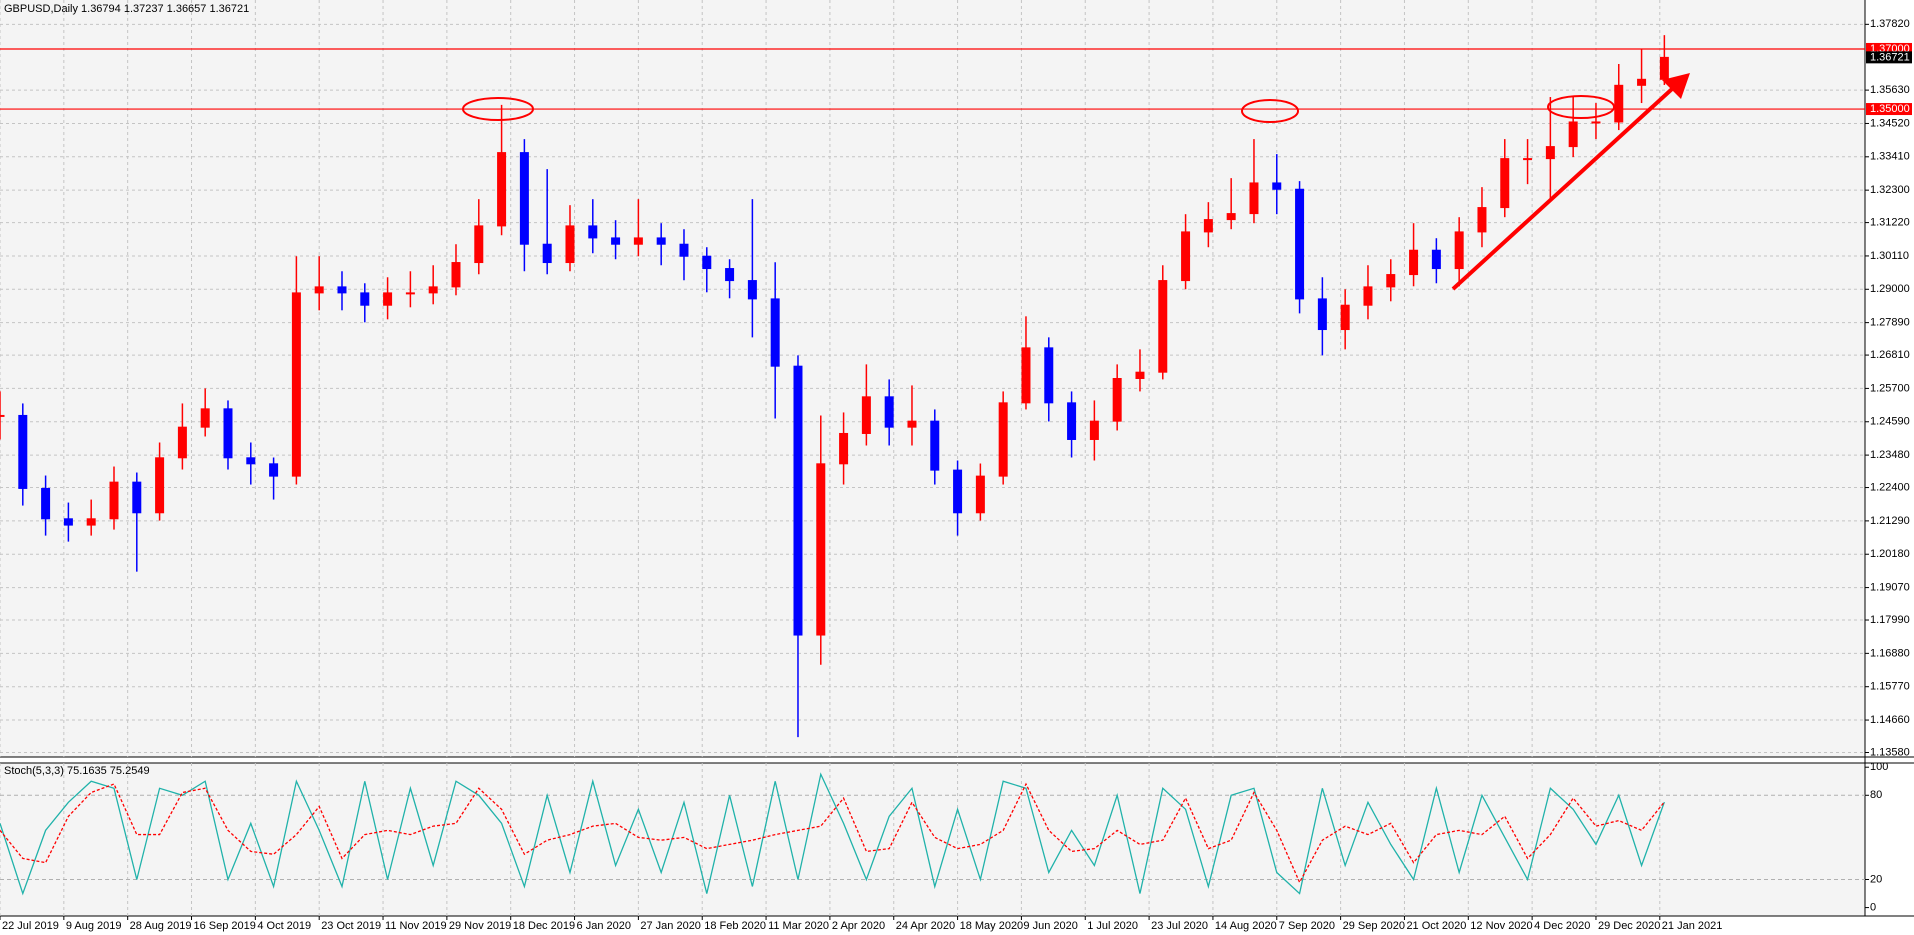 The width and height of the screenshot is (1914, 935). What do you see at coordinates (1890, 123) in the screenshot?
I see `y-tick-label: 1.34520` at bounding box center [1890, 123].